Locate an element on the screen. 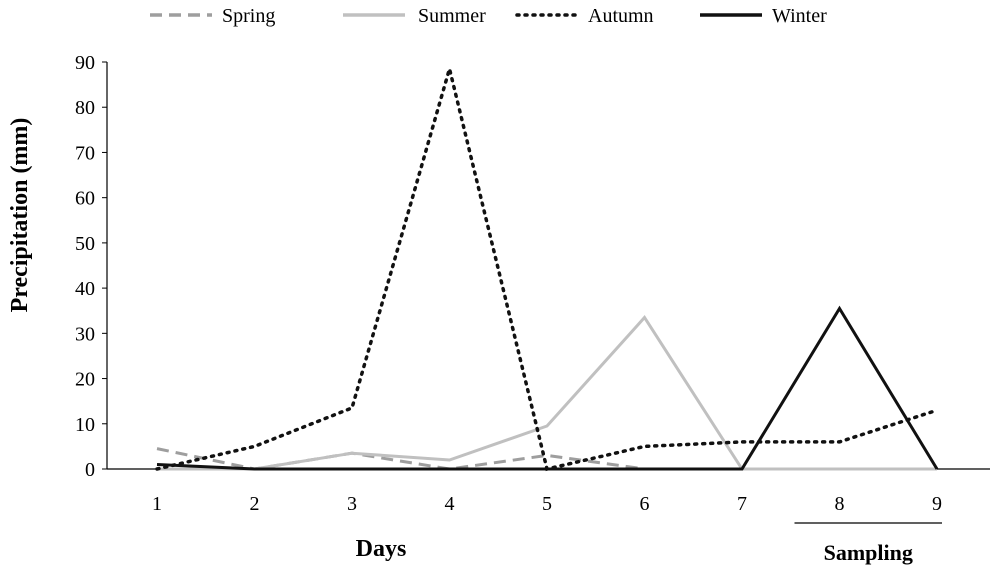  y-tick-label: 50 is located at coordinates (85, 244).